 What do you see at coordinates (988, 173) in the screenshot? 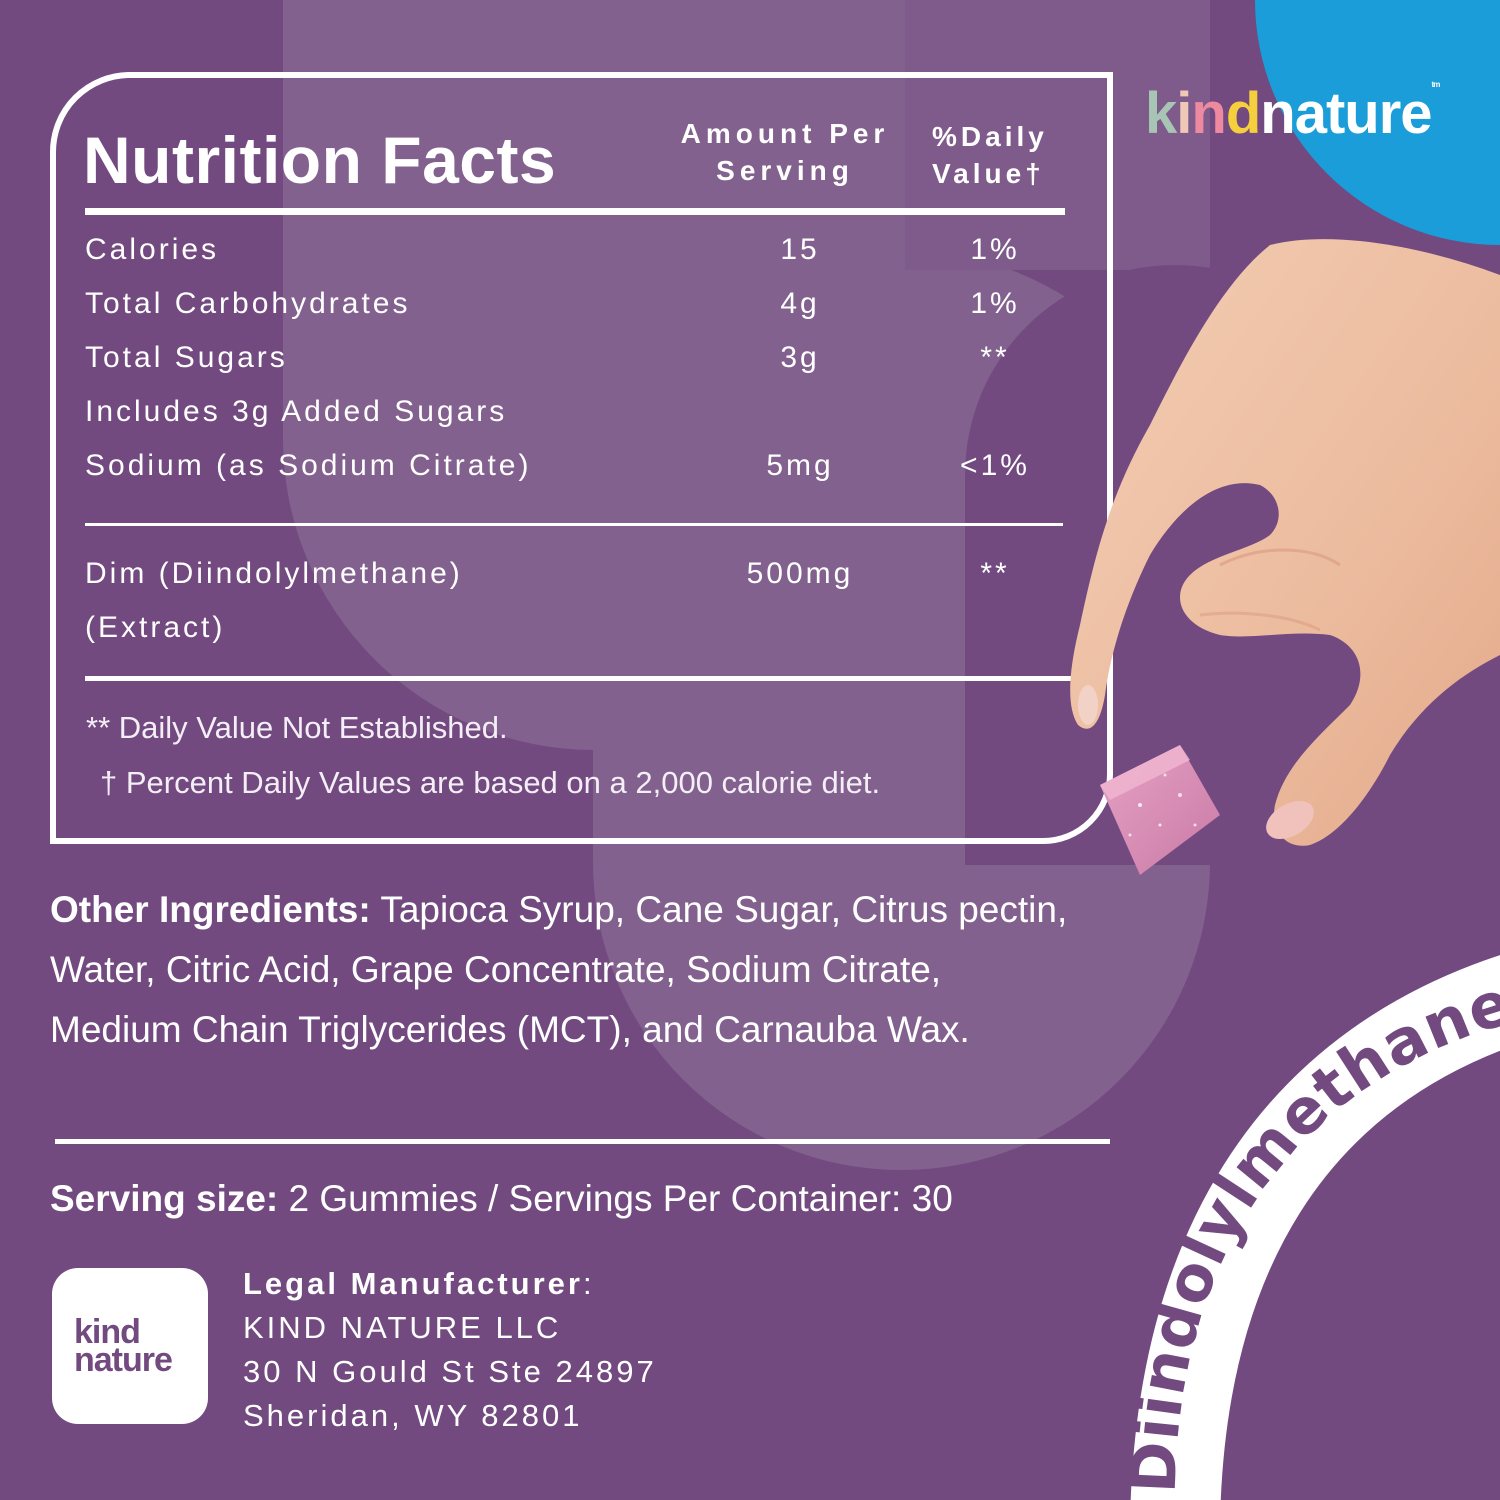
I see `column-header-dv-line2: Value†` at bounding box center [988, 173].